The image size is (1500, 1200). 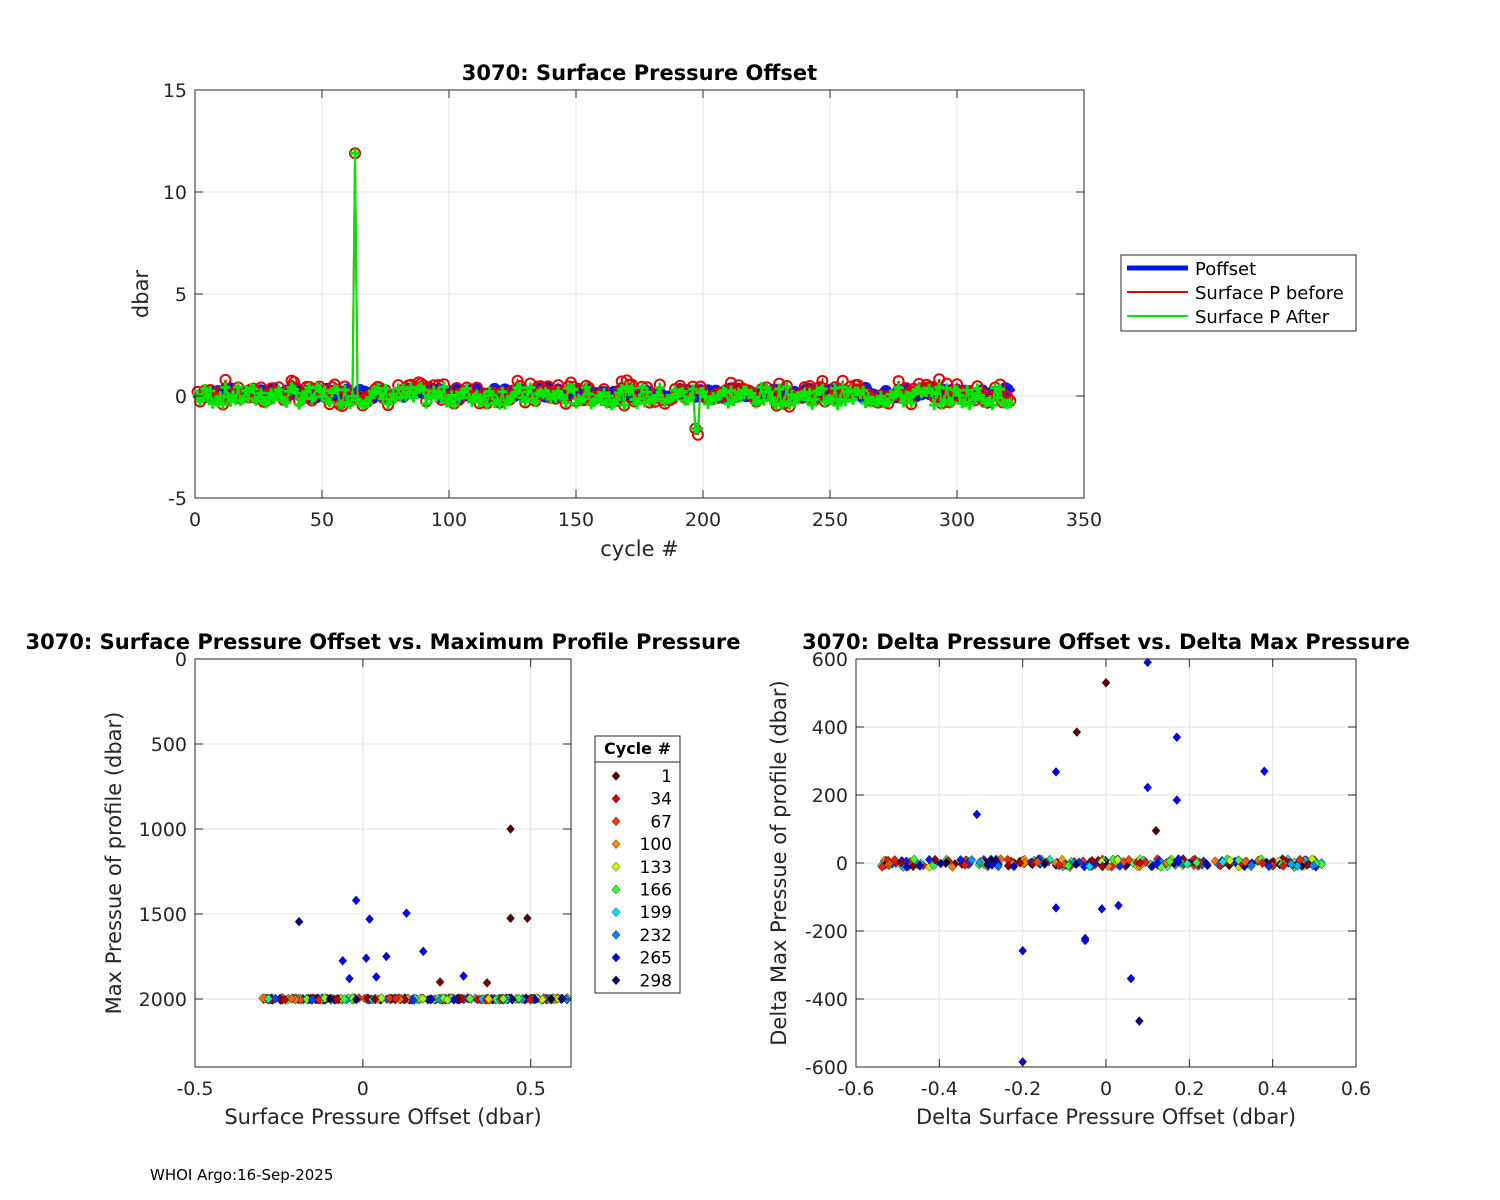 What do you see at coordinates (181, 660) in the screenshot?
I see `bl-ytick-label: 0` at bounding box center [181, 660].